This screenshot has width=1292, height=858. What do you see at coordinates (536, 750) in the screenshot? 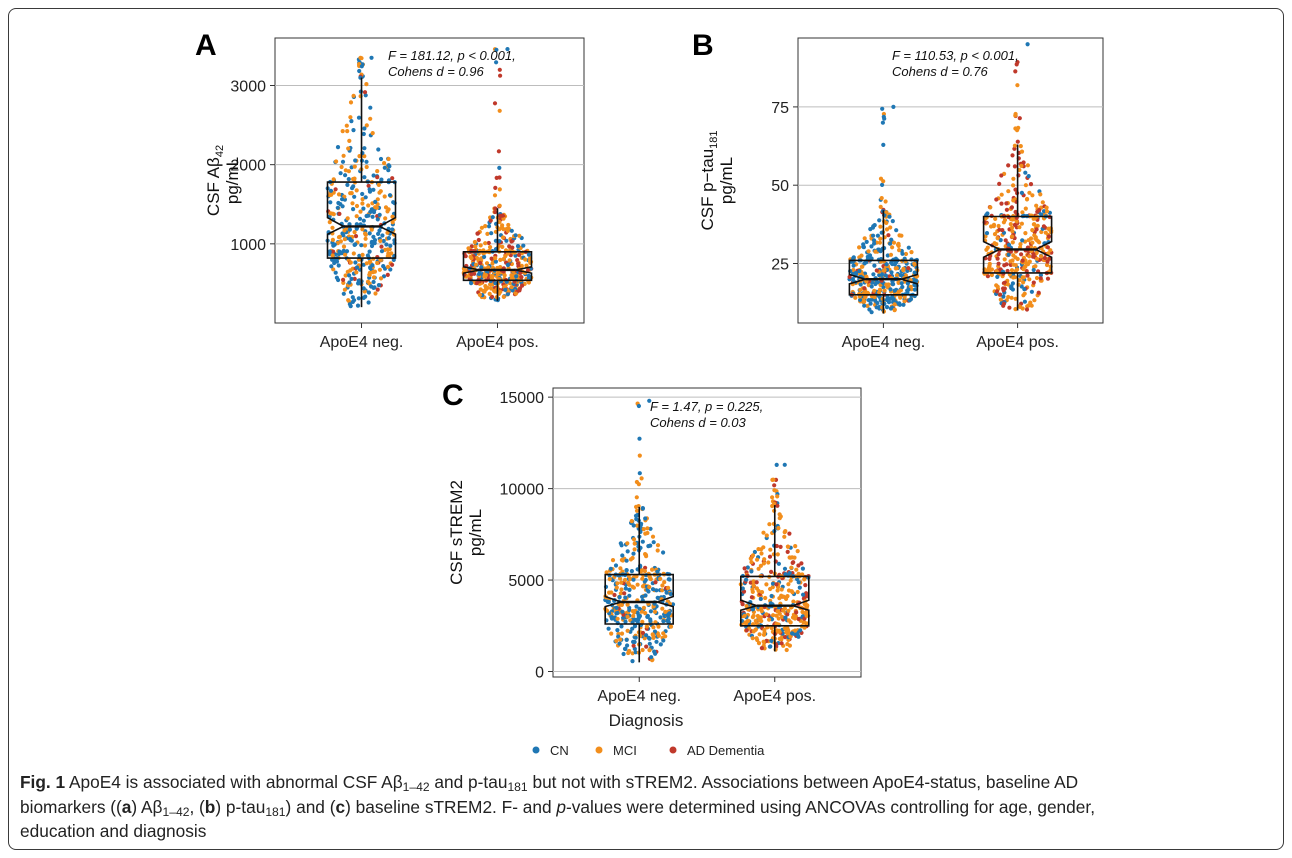
I see `legend-marker` at bounding box center [536, 750].